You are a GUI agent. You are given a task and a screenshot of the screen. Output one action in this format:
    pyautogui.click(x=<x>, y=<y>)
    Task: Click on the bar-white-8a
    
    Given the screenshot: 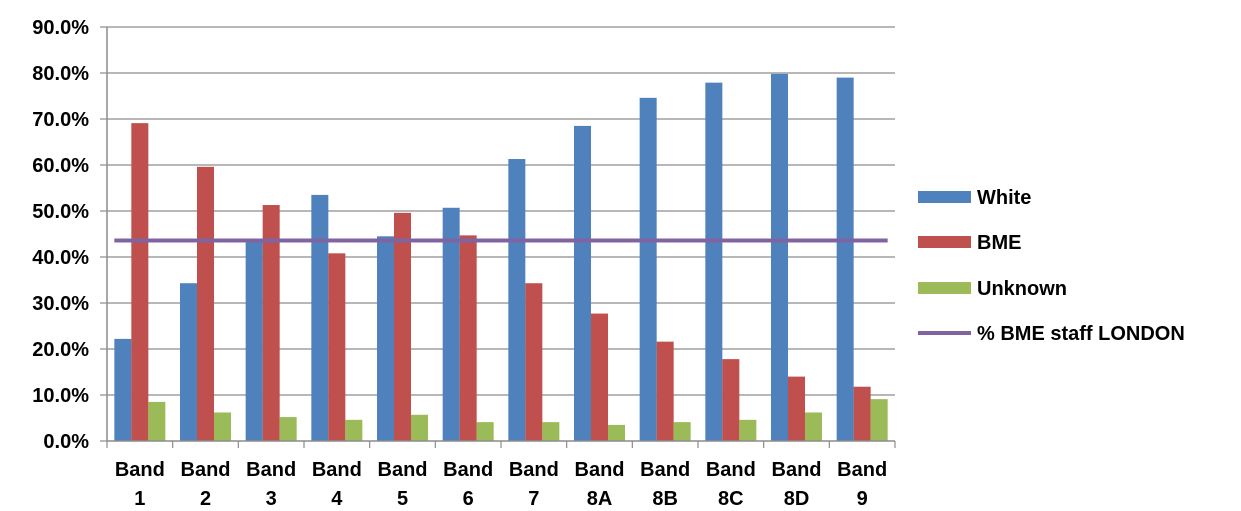 What is the action you would take?
    pyautogui.click(x=582, y=283)
    